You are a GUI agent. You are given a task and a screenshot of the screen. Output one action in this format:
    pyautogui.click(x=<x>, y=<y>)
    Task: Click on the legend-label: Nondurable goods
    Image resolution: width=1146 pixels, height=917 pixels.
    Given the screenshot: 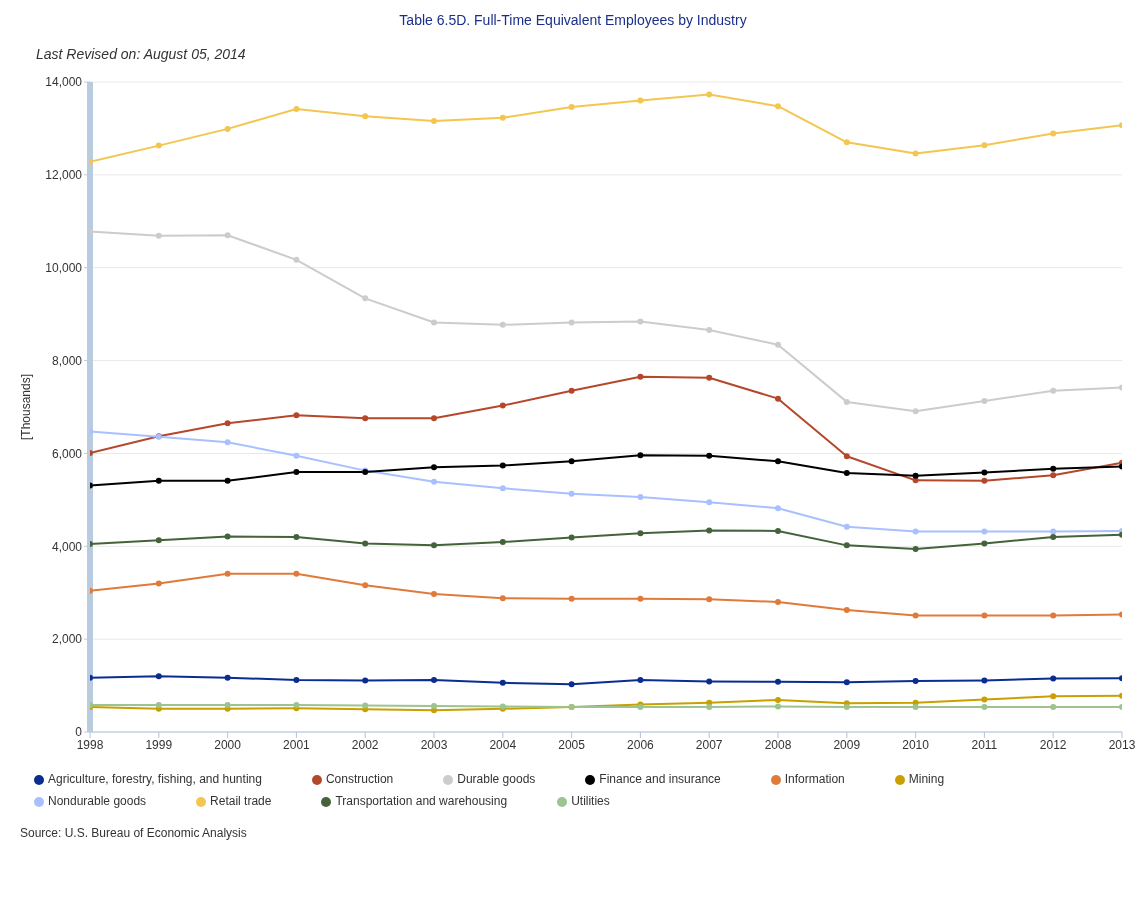 What is the action you would take?
    pyautogui.click(x=97, y=801)
    